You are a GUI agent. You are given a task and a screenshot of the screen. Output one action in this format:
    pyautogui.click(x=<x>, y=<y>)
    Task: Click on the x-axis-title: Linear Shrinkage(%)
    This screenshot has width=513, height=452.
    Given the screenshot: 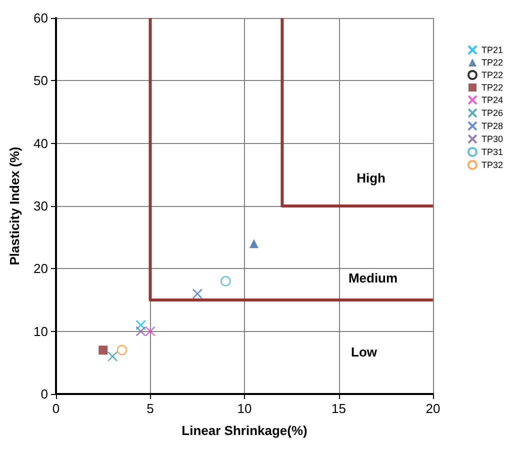 What is the action you would take?
    pyautogui.click(x=245, y=430)
    